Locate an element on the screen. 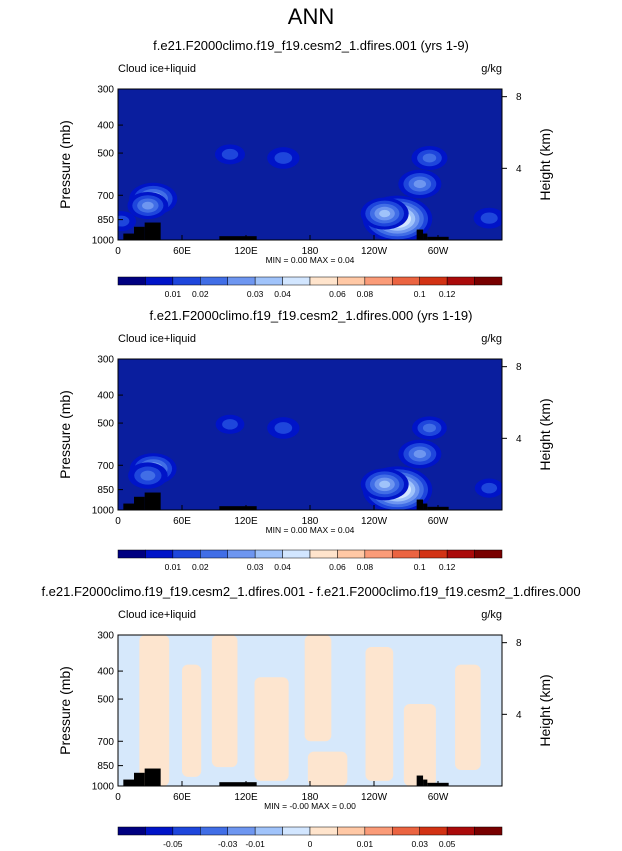 The height and width of the screenshot is (851, 622). colorbar-label: 0.04 is located at coordinates (282, 567).